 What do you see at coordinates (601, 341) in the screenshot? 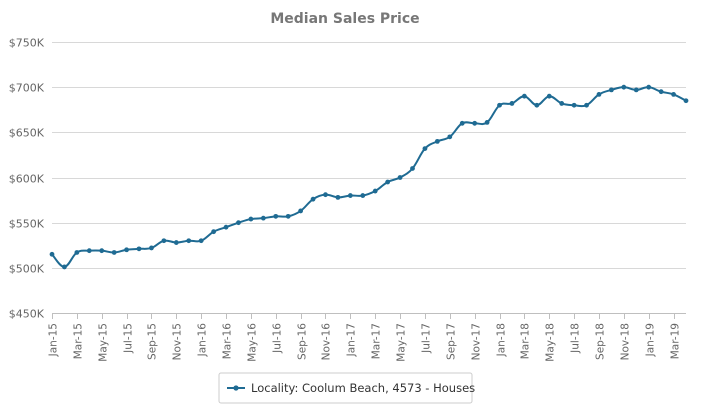
I see `x-tick-label: Sep-18` at bounding box center [601, 341].